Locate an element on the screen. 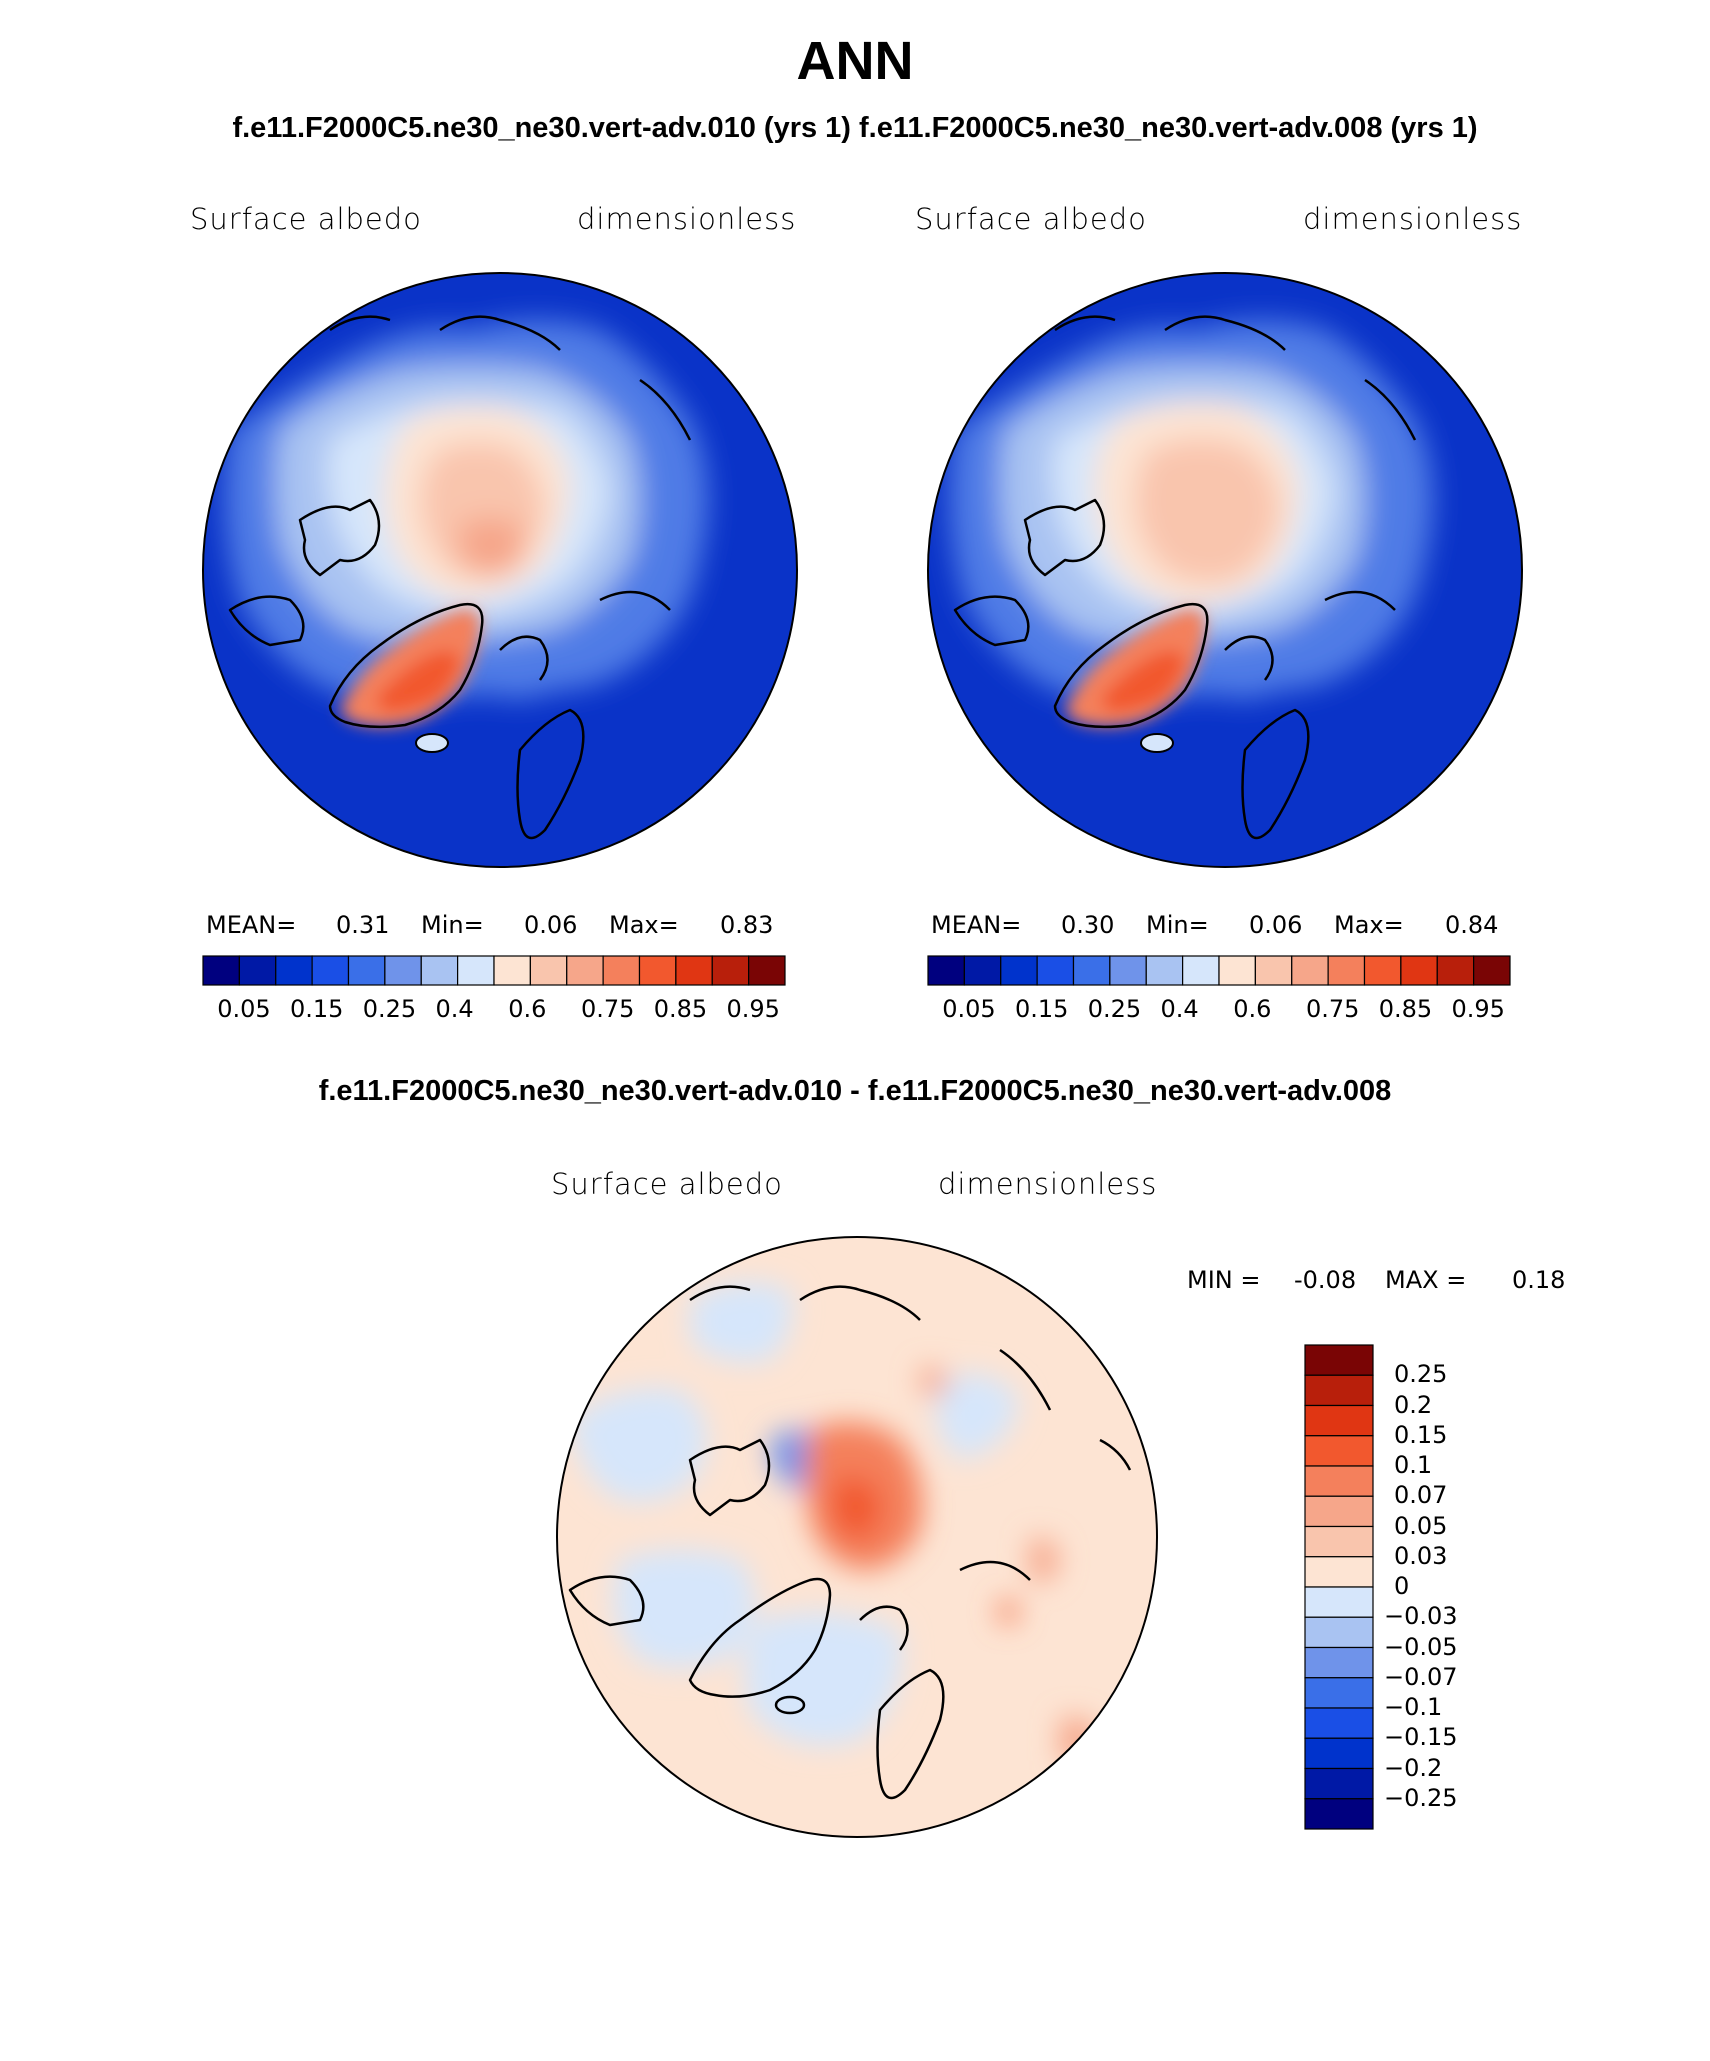  panel-1-min-value: 0.06 is located at coordinates (551, 925).